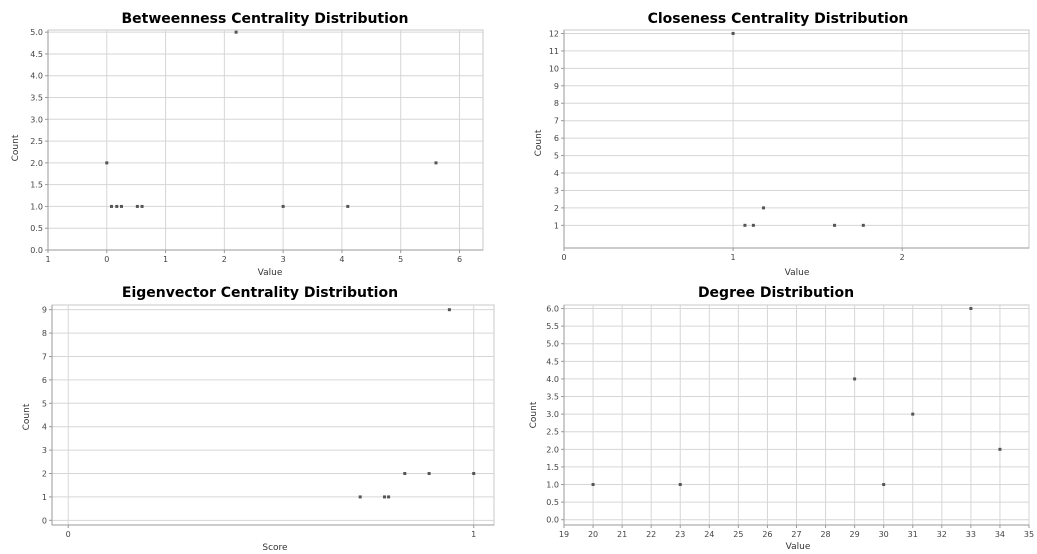  I want to click on x-tick-label: 24, so click(709, 534).